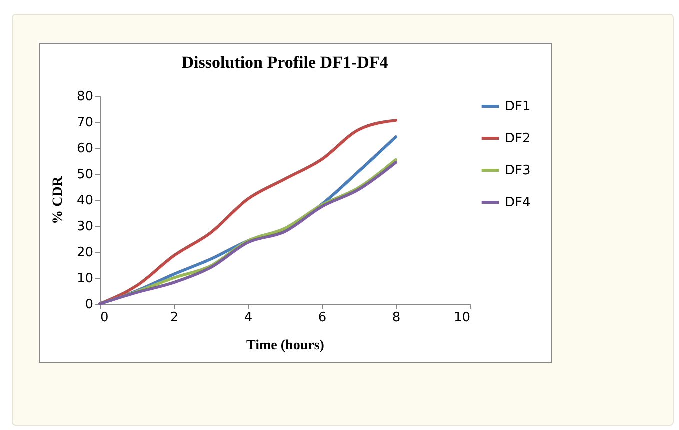 The width and height of the screenshot is (679, 430). What do you see at coordinates (285, 346) in the screenshot?
I see `x-axis-title: Time (hours)` at bounding box center [285, 346].